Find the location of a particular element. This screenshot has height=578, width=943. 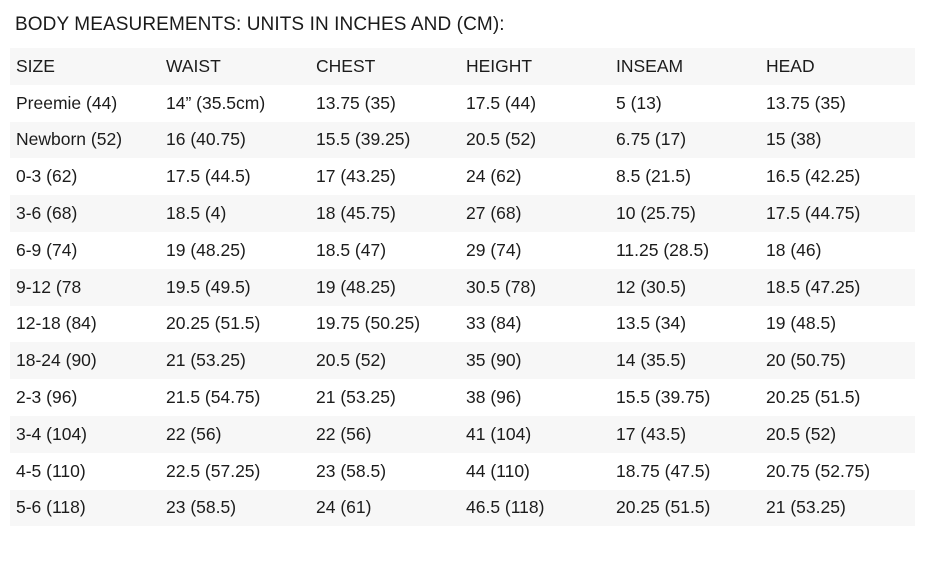

column-header-size: SIZE is located at coordinates (35, 65).